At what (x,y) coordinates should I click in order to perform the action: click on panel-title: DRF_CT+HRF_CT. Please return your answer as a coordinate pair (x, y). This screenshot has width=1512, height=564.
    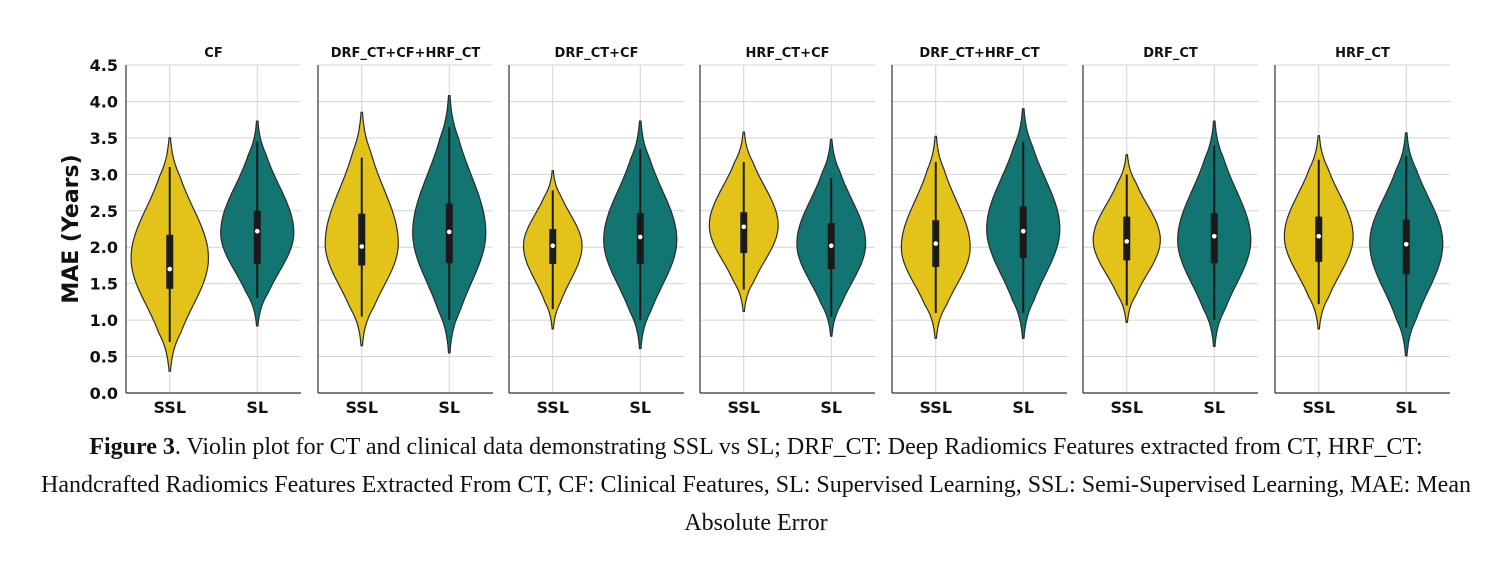
    Looking at the image, I should click on (979, 53).